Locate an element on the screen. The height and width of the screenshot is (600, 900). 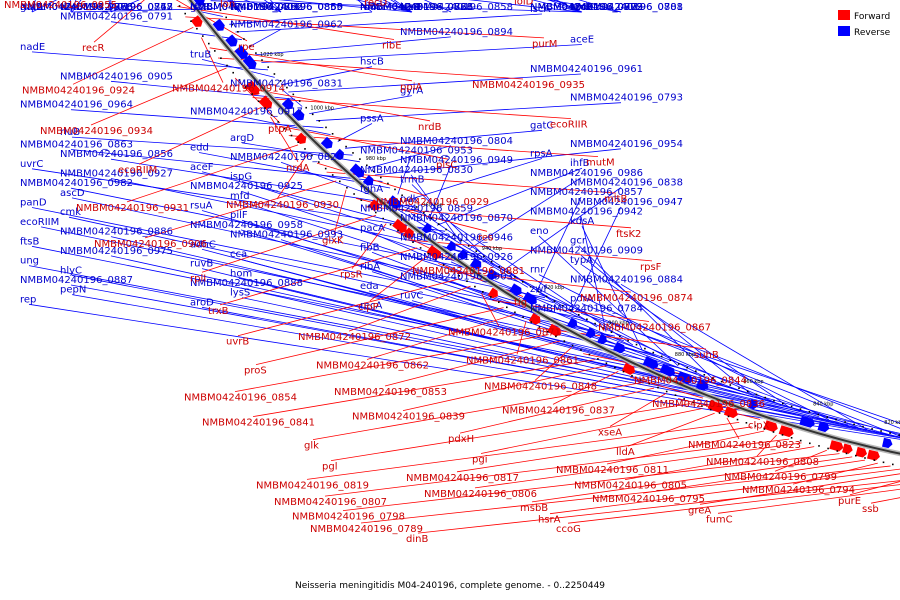
reverse-gene-label: trxA is located at coordinates (410, 7).